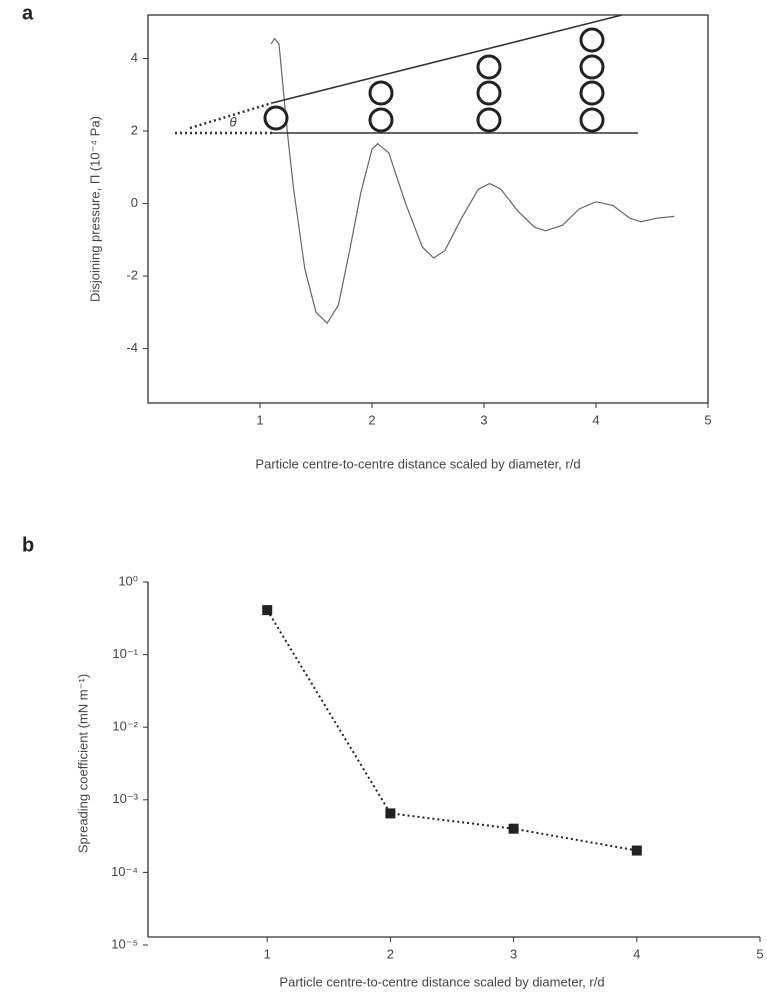 The height and width of the screenshot is (994, 767). What do you see at coordinates (125, 653) in the screenshot?
I see `y-tick-label: 10⁻¹` at bounding box center [125, 653].